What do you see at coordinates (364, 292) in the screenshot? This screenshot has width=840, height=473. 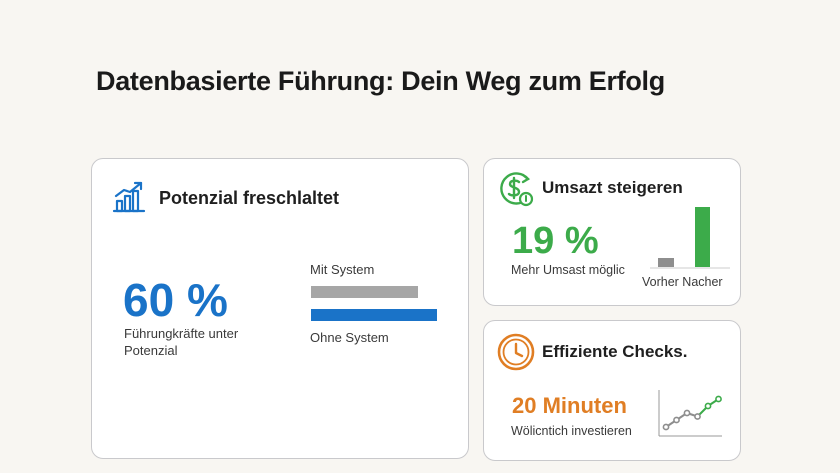 I see `bar-mit-system` at bounding box center [364, 292].